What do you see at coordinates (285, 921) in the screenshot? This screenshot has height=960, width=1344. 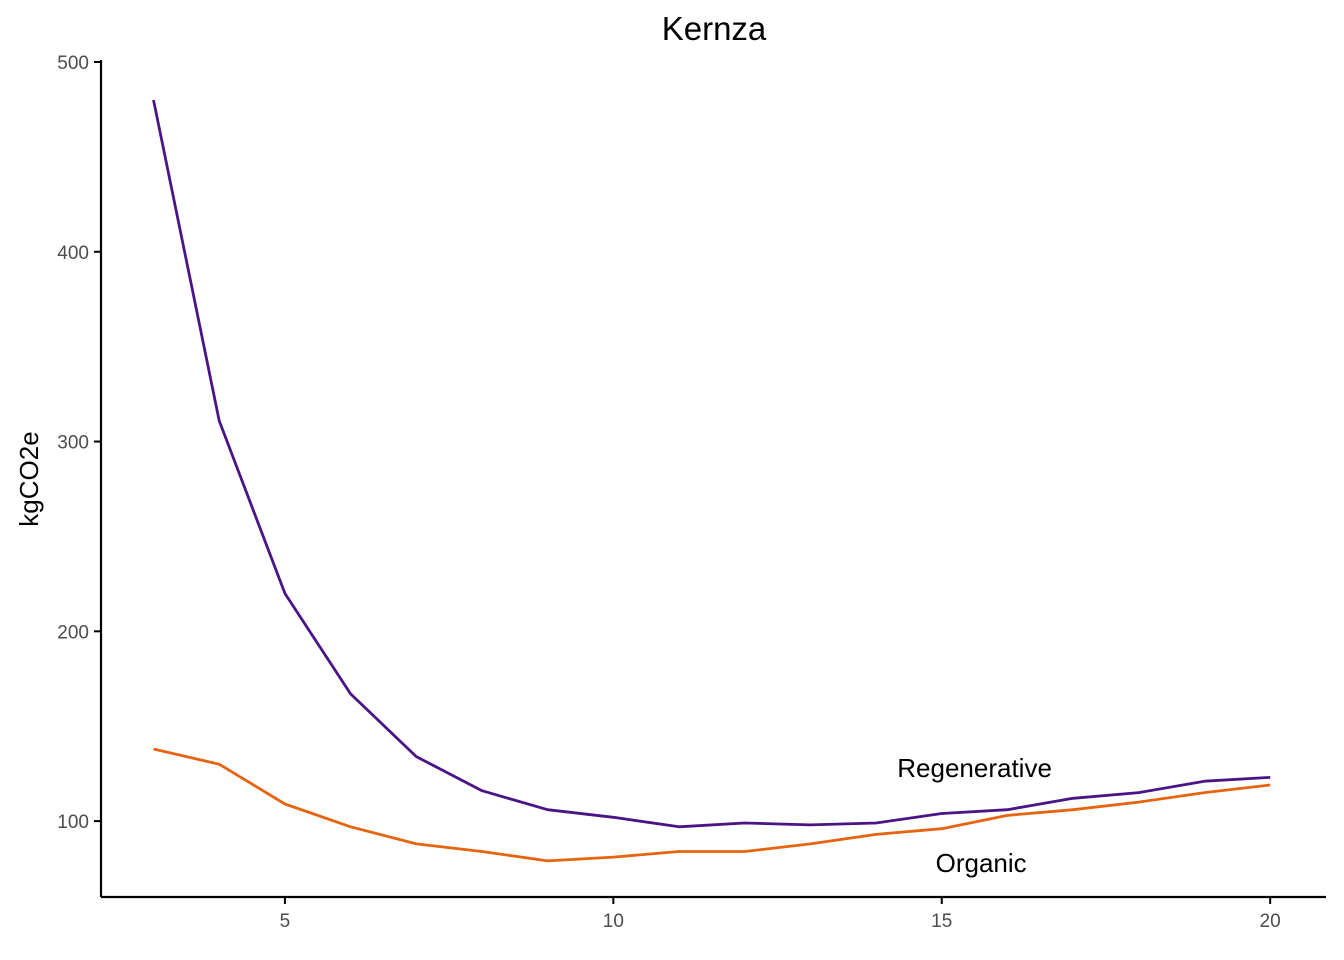 I see `x-tick-label: 5` at bounding box center [285, 921].